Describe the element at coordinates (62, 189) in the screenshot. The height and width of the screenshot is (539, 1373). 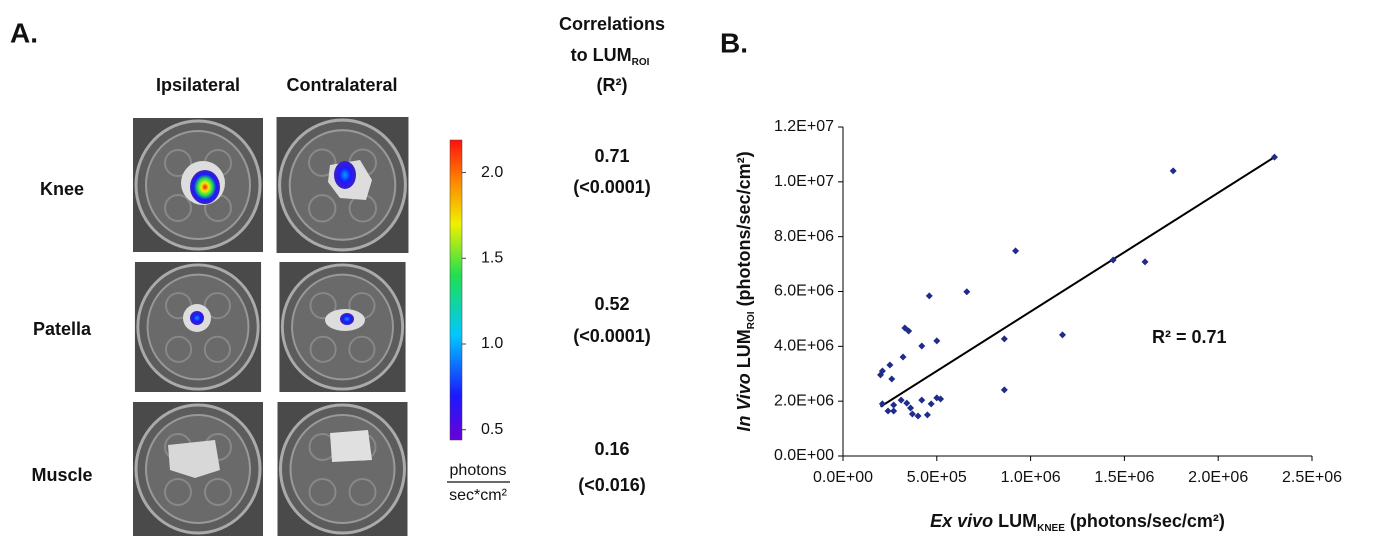
I see `row-label: Knee` at that location.